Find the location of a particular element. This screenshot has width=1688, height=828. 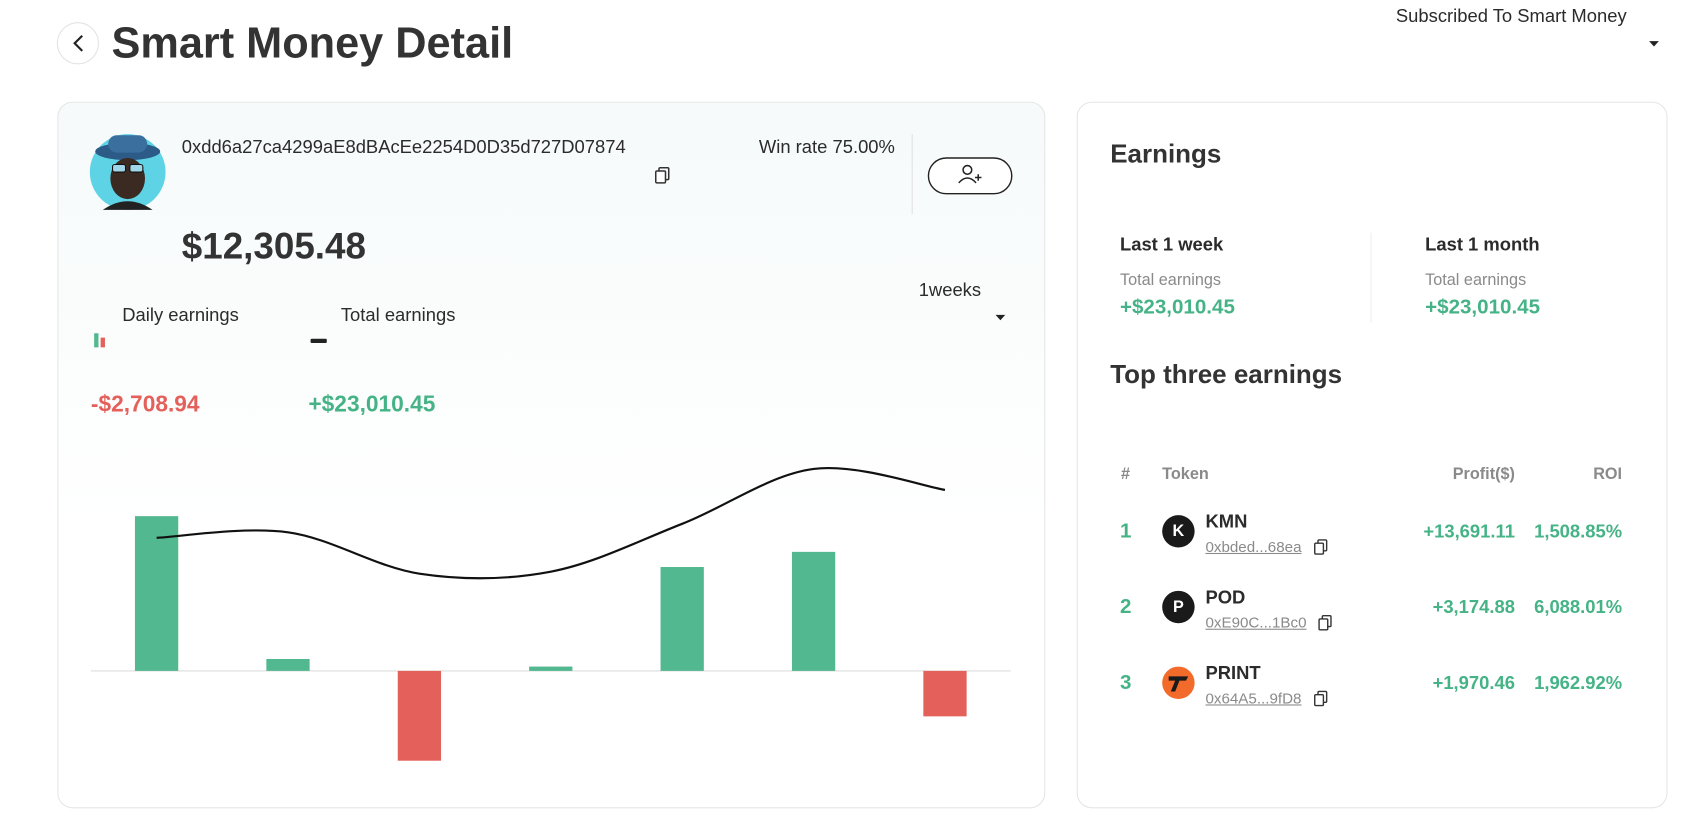

profit: +1,970.46 is located at coordinates (1473, 683).